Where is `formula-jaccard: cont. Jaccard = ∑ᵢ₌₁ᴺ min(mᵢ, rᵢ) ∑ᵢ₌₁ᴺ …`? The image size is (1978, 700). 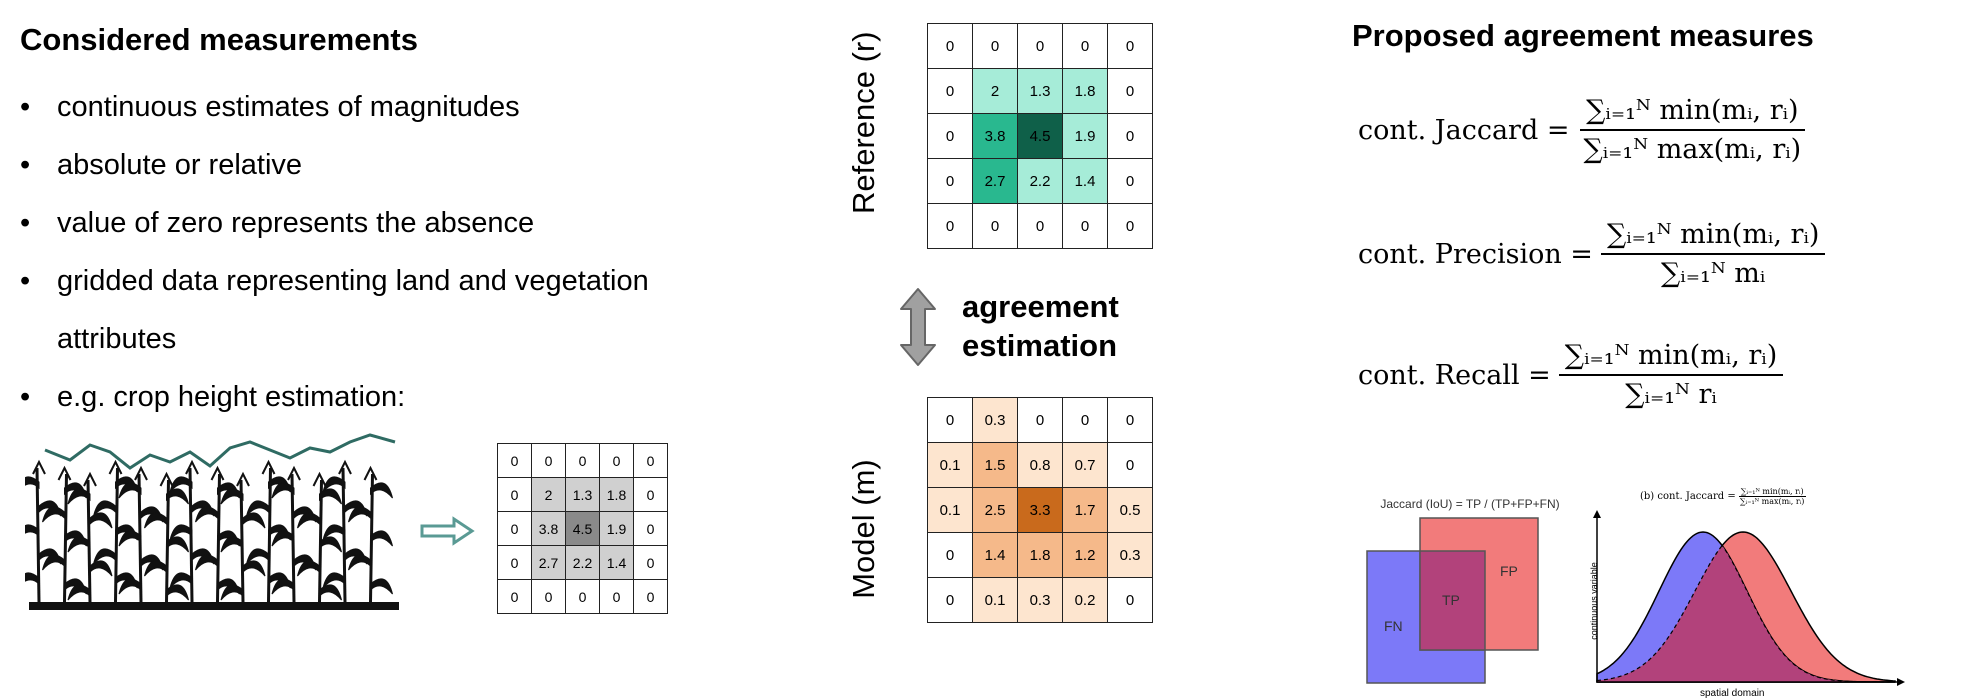
formula-jaccard: cont. Jaccard = ∑ᵢ₌₁ᴺ min(mᵢ, rᵢ) ∑ᵢ₌₁ᴺ … is located at coordinates (1582, 130).